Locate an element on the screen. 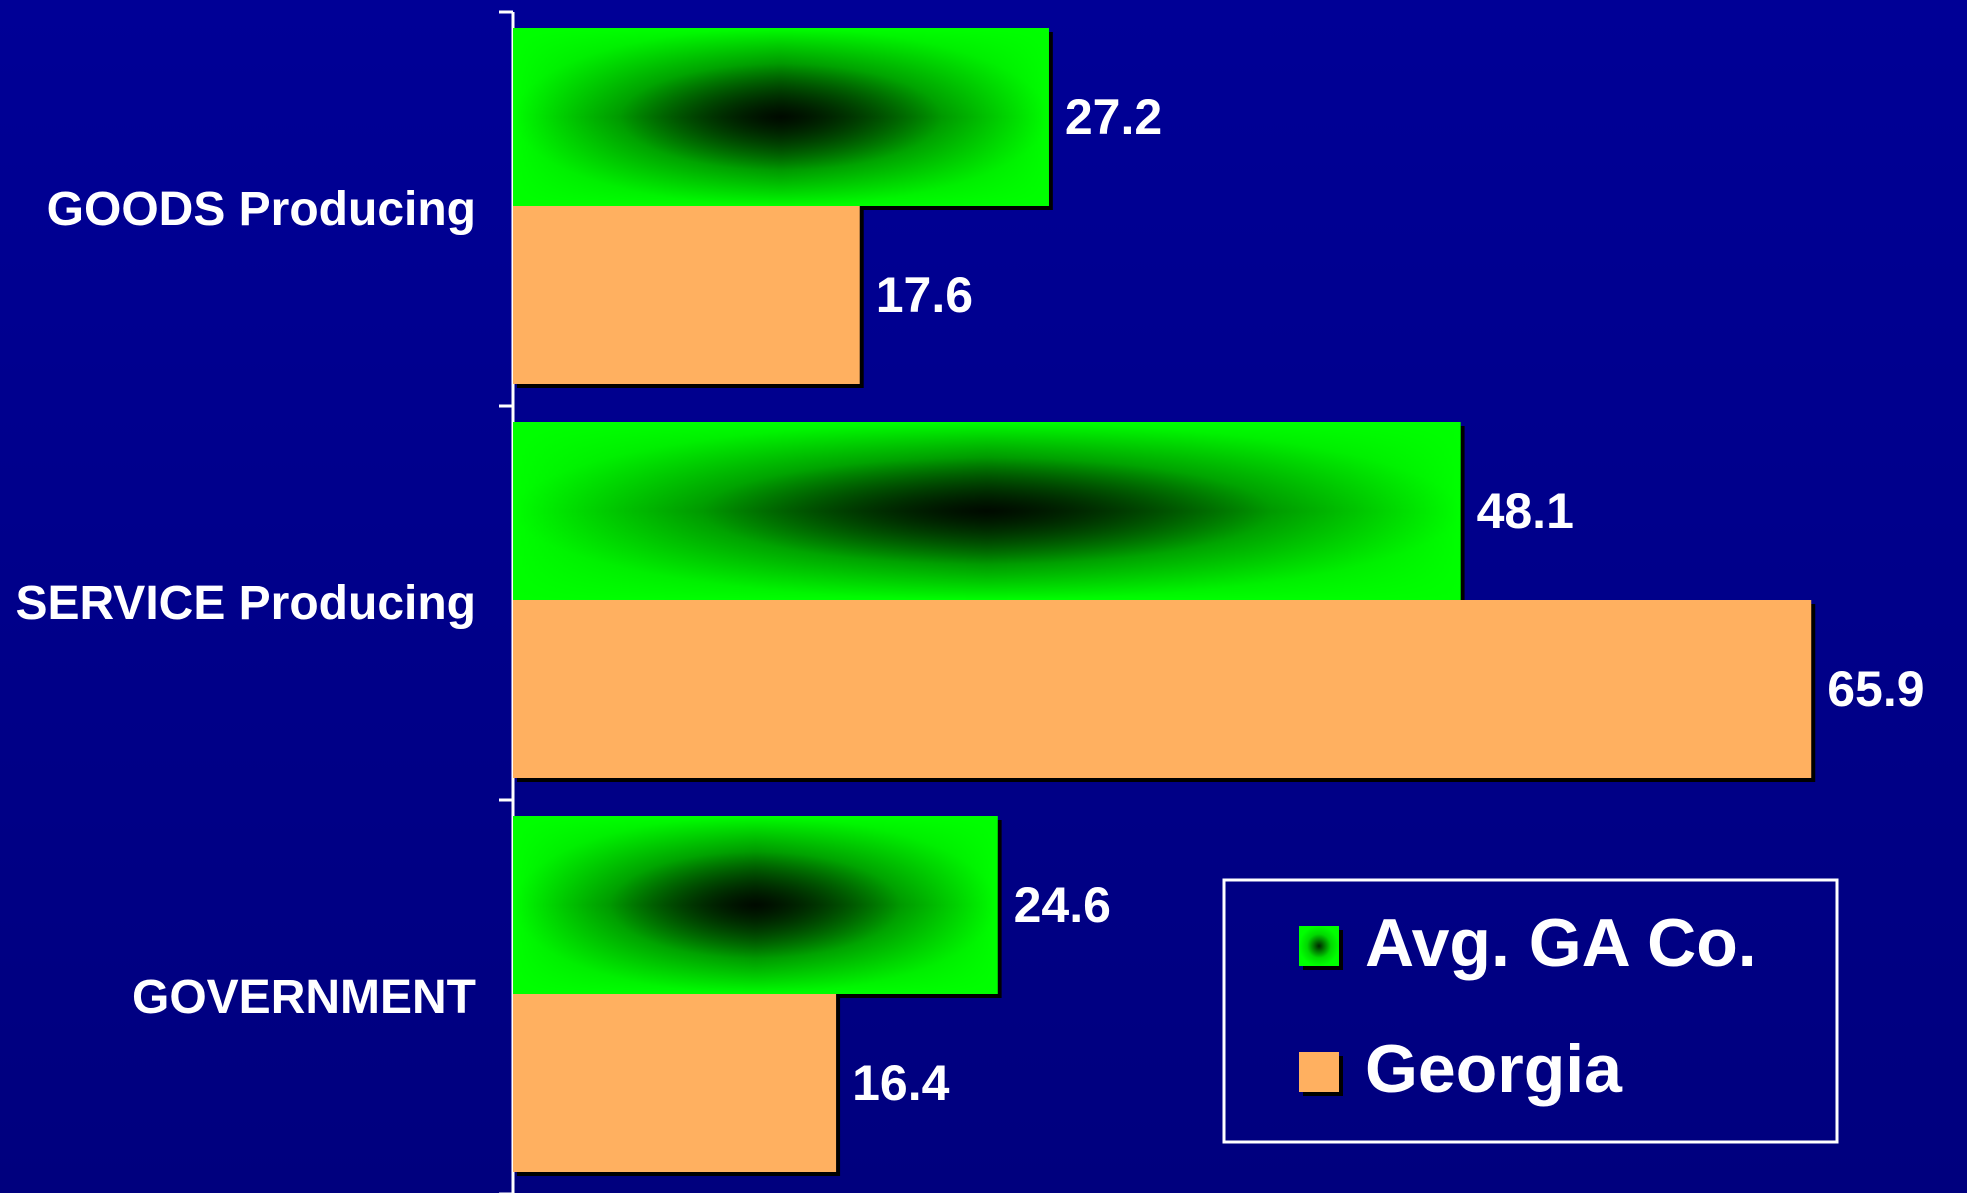  data-label: 48.1 is located at coordinates (1525, 511).